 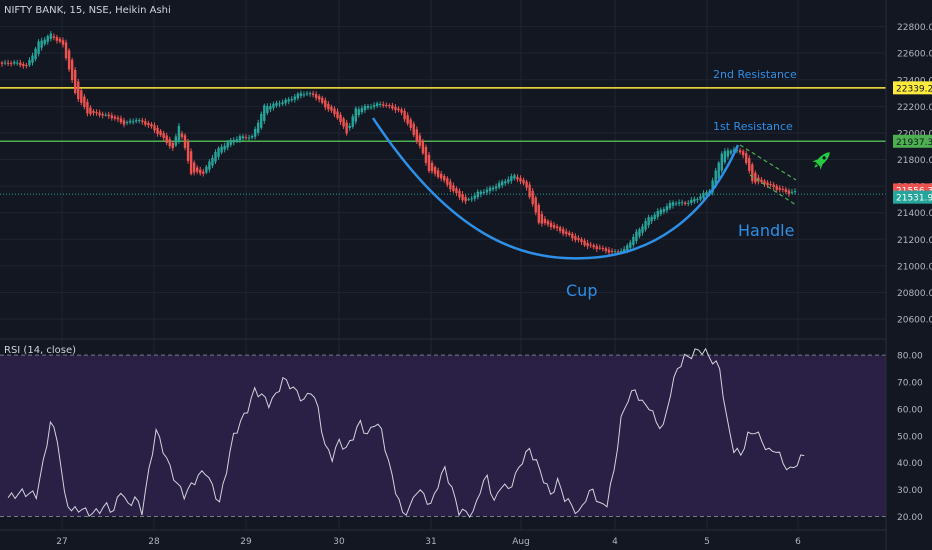 I want to click on rsi-tick-label: 30.00, so click(x=910, y=491).